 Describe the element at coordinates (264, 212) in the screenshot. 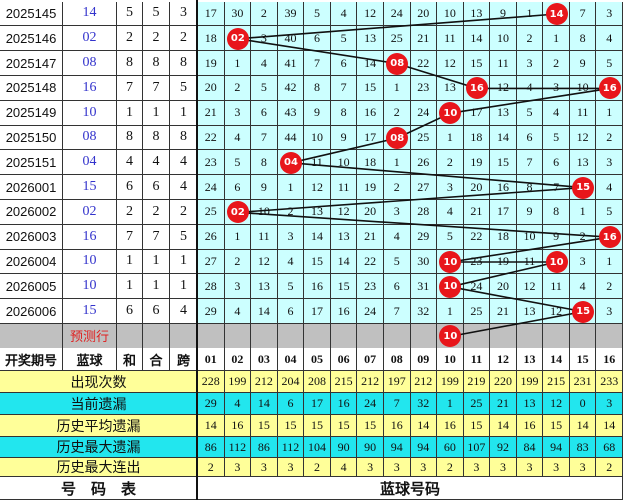

I see `miss-cell: 10` at that location.